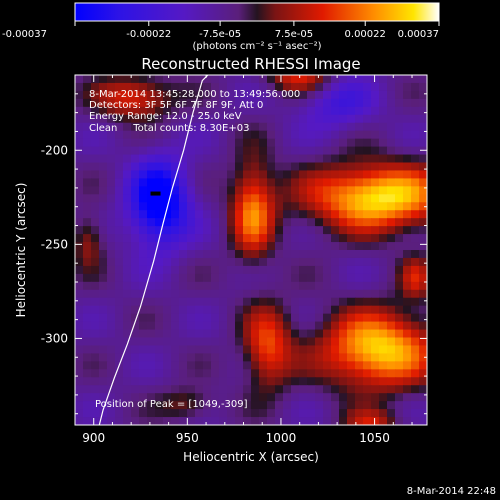 The image size is (500, 500). I want to click on y-axis-label: Heliocentric Y (arcsec), so click(21, 250).